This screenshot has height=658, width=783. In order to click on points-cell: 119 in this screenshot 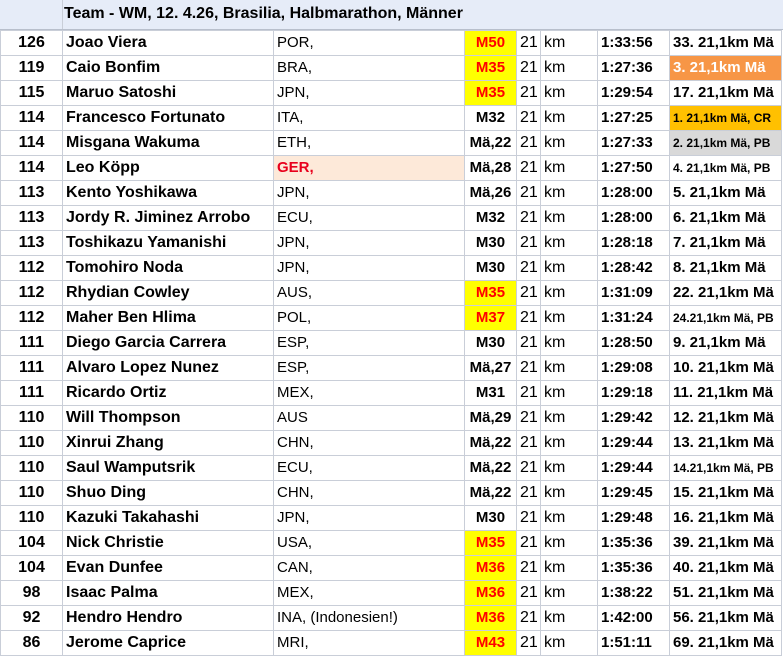, I will do `click(31, 68)`.